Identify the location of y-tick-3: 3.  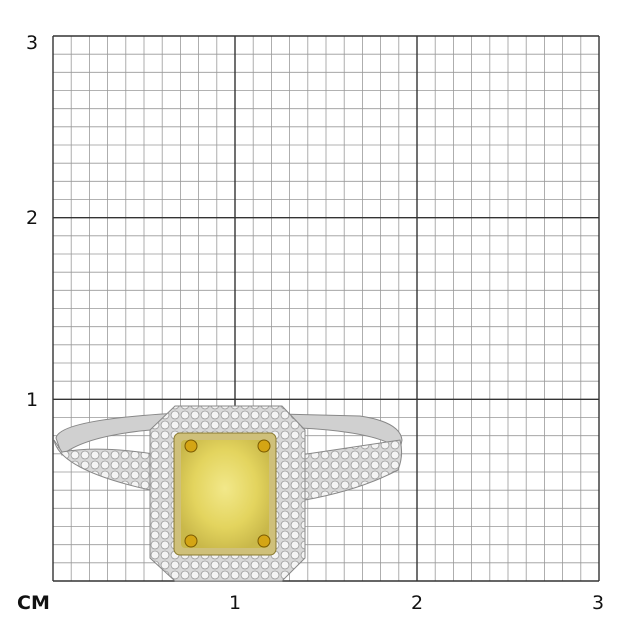
(32, 43).